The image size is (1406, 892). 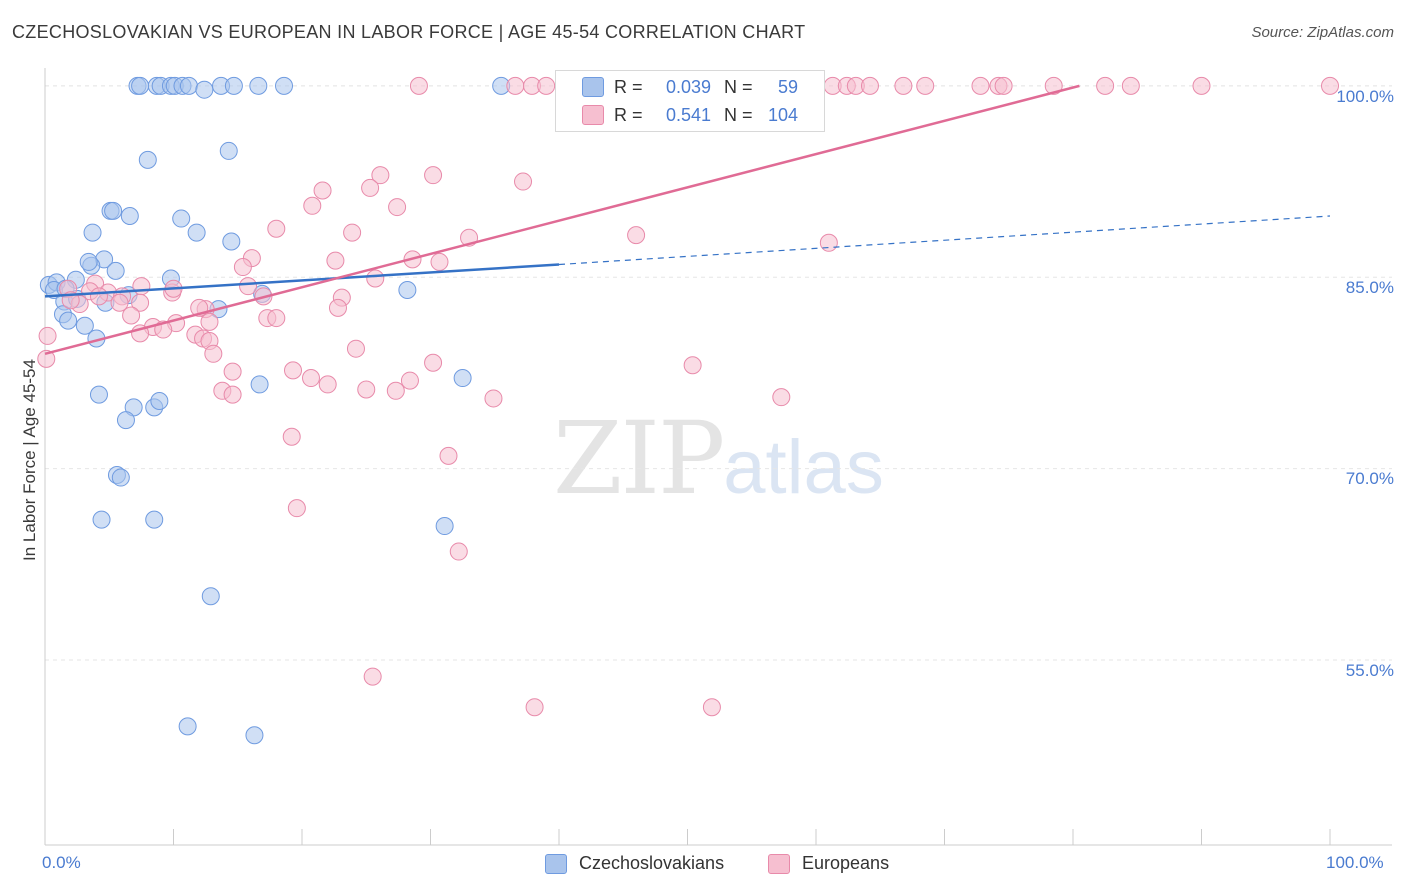 I want to click on source-label: Source: ZipAtlas.com, so click(x=1322, y=32).